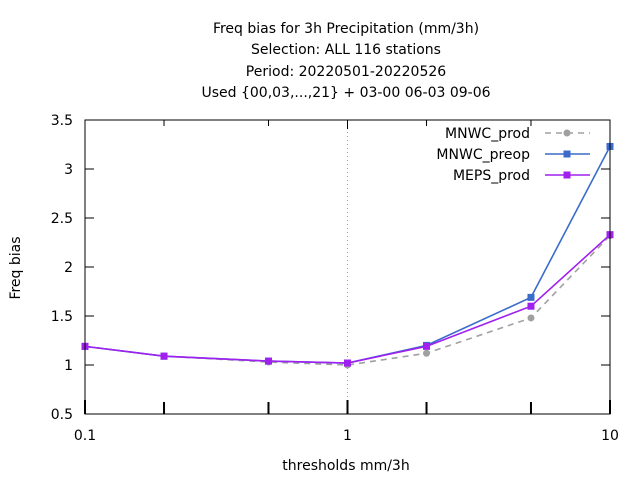 The height and width of the screenshot is (480, 640). I want to click on x-tick-label: 0.1, so click(85, 436).